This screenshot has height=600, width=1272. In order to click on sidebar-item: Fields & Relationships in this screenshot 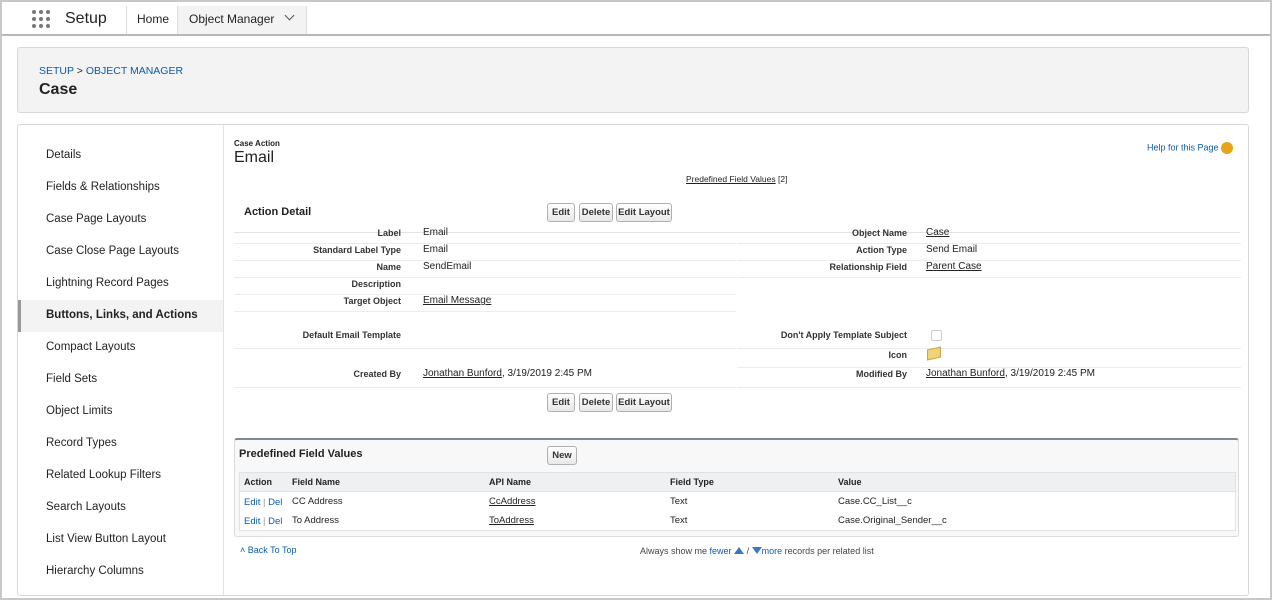, I will do `click(120, 188)`.